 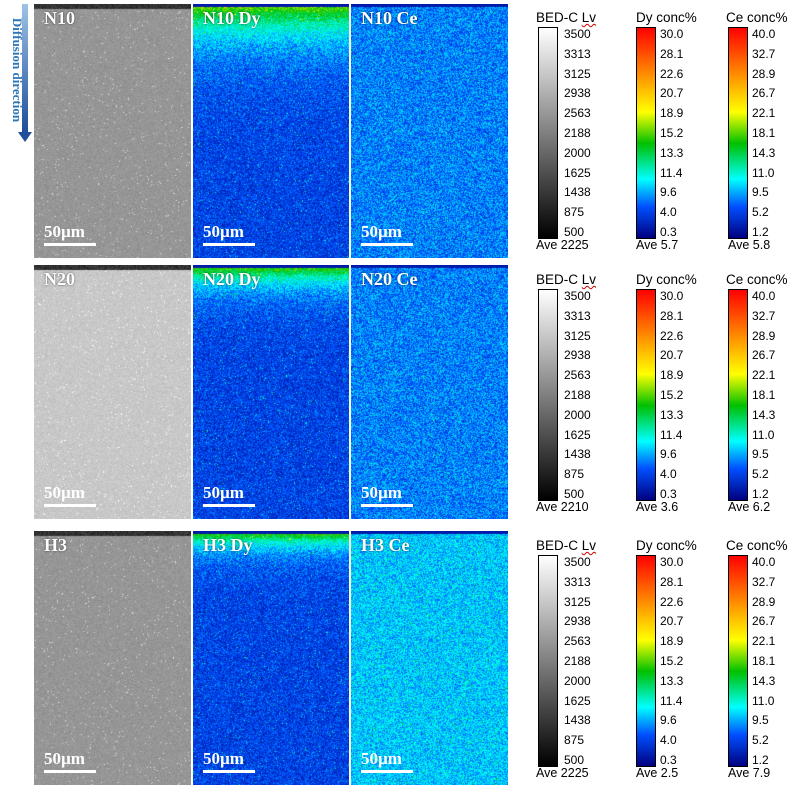 I want to click on colorbar-tick-label: 9.5, so click(x=760, y=192).